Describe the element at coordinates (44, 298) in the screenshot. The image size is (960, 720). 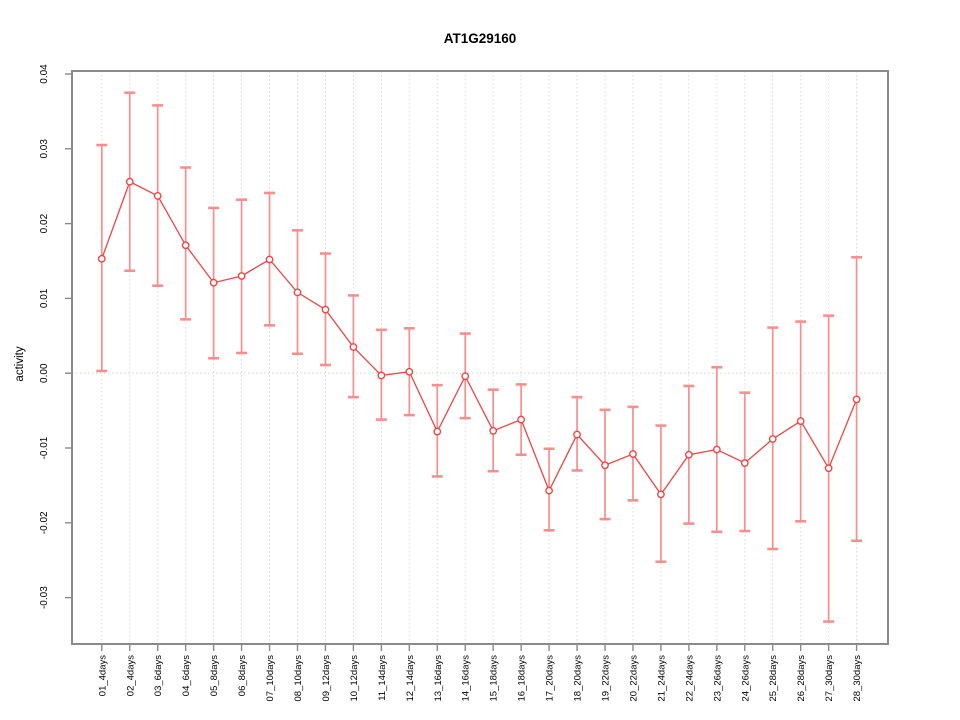
I see `y-tick-label: 0.01` at that location.